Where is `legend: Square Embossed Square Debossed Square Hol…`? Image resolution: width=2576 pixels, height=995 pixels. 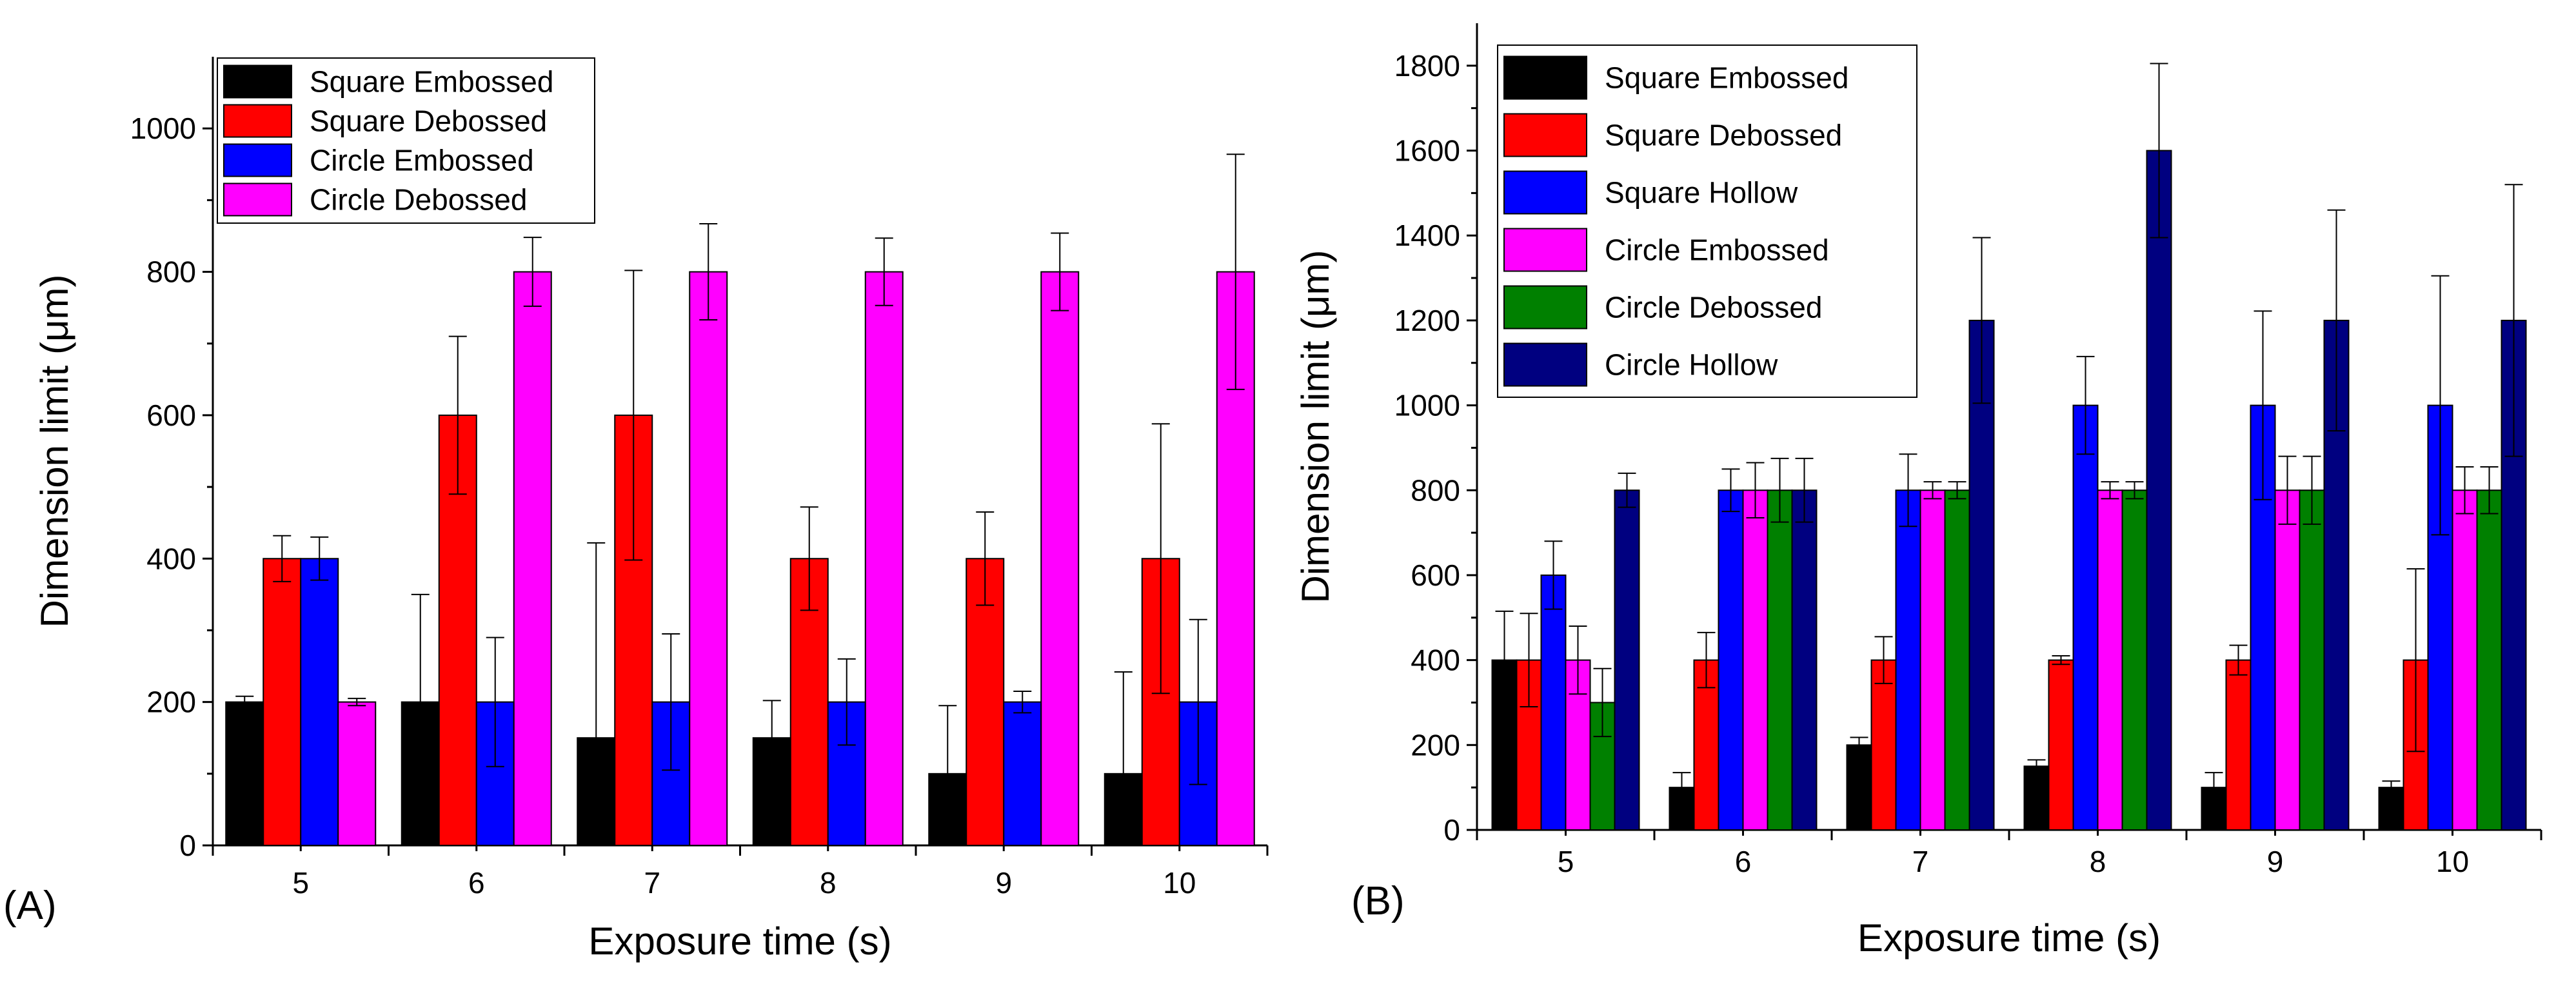 legend: Square Embossed Square Debossed Square Hol… is located at coordinates (1707, 221).